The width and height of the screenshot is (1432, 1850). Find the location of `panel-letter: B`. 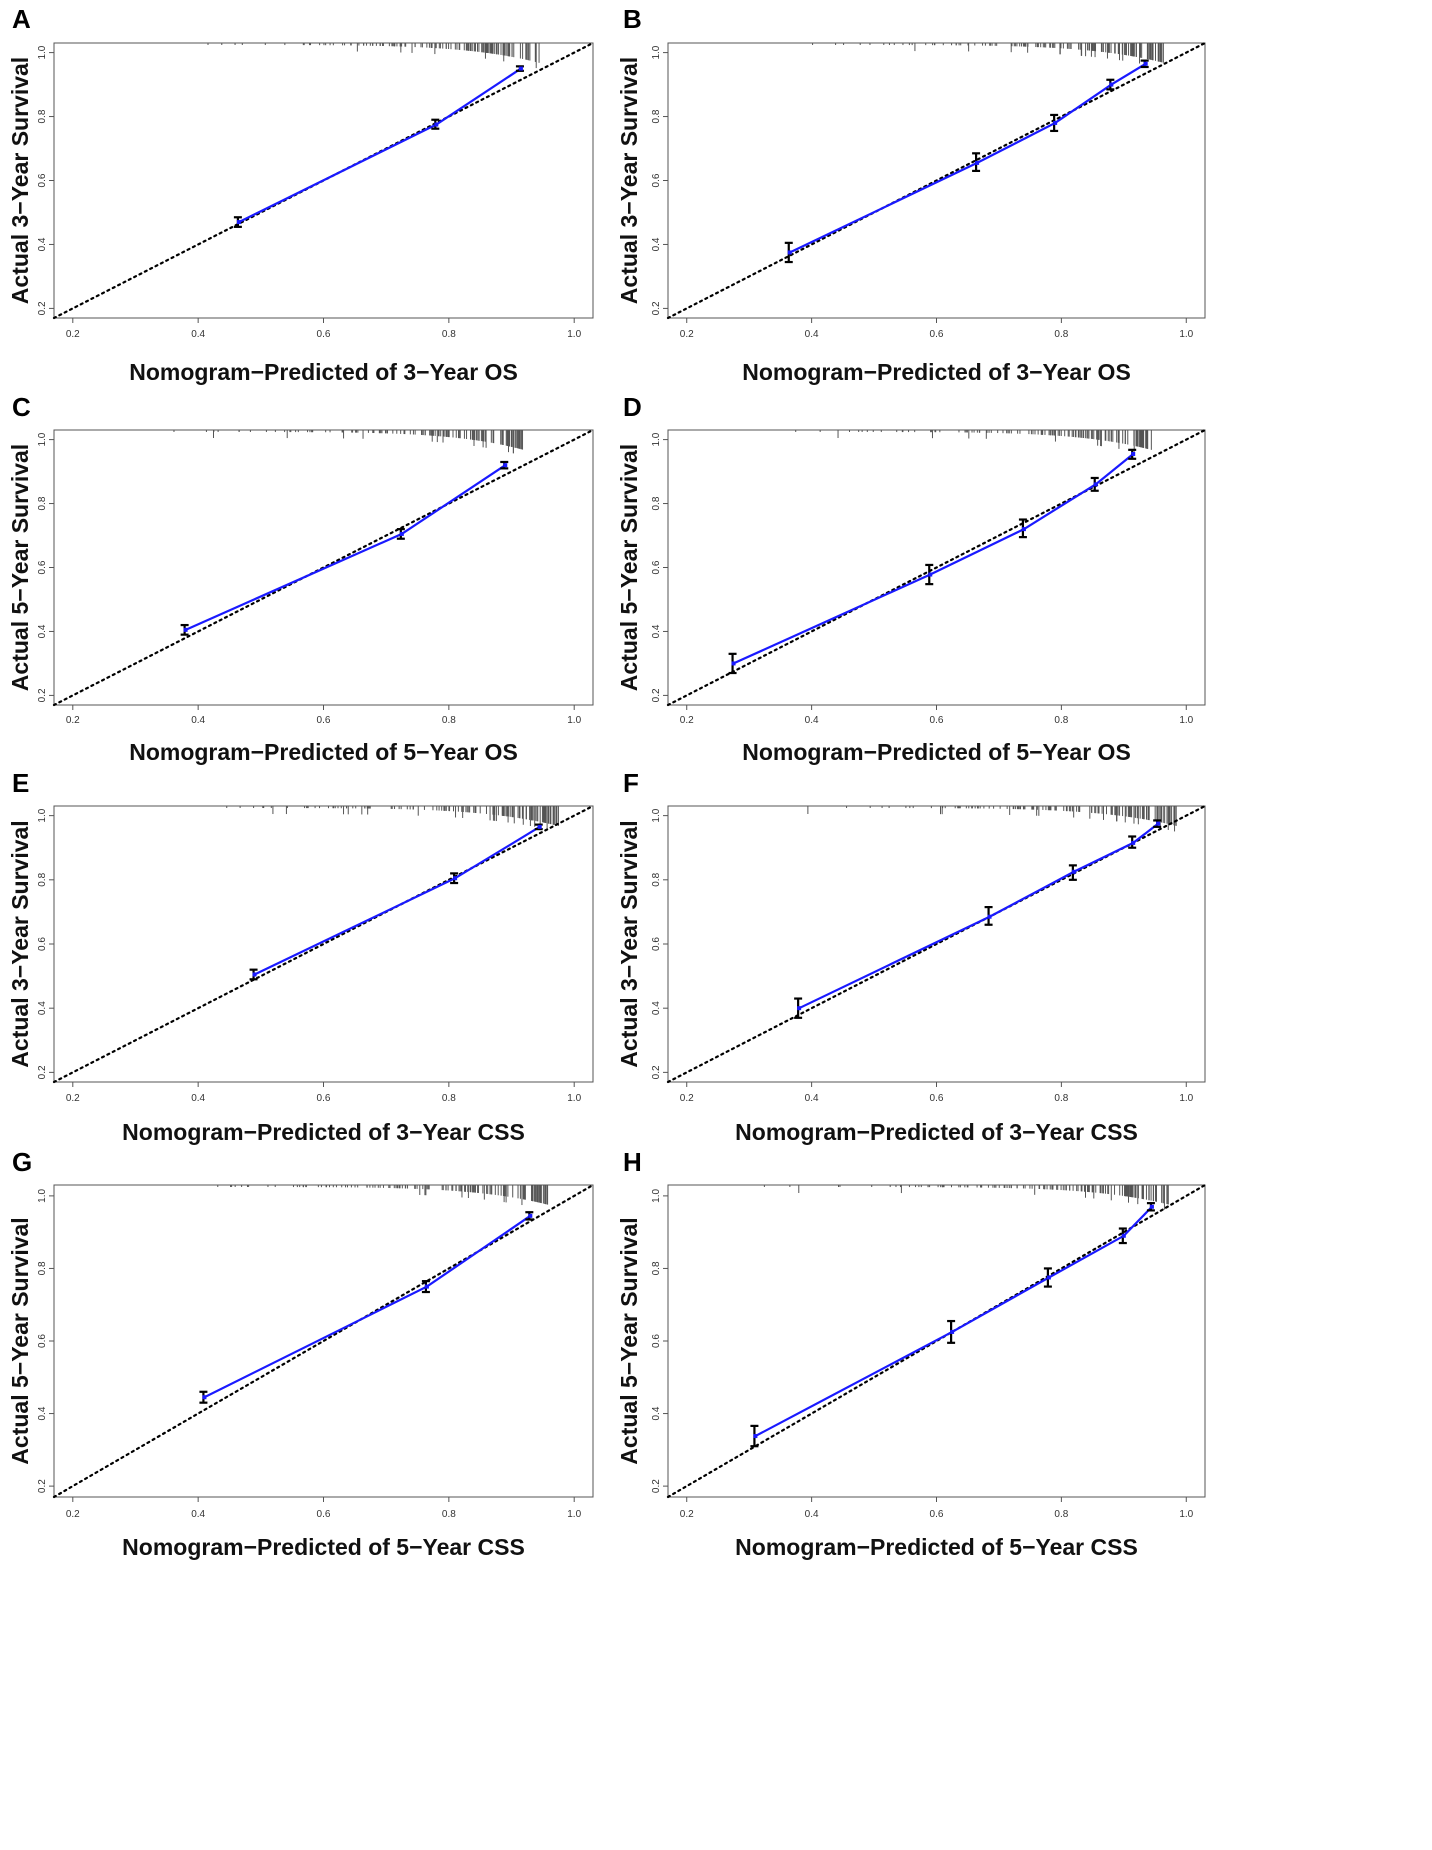

panel-letter: B is located at coordinates (632, 19).